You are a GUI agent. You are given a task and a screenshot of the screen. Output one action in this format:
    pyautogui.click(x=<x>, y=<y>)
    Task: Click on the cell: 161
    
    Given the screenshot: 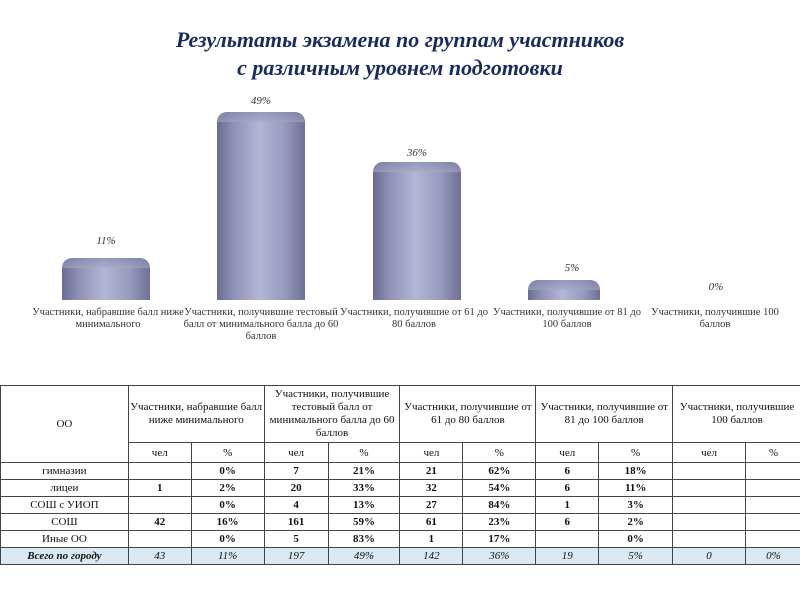 What is the action you would take?
    pyautogui.click(x=296, y=522)
    